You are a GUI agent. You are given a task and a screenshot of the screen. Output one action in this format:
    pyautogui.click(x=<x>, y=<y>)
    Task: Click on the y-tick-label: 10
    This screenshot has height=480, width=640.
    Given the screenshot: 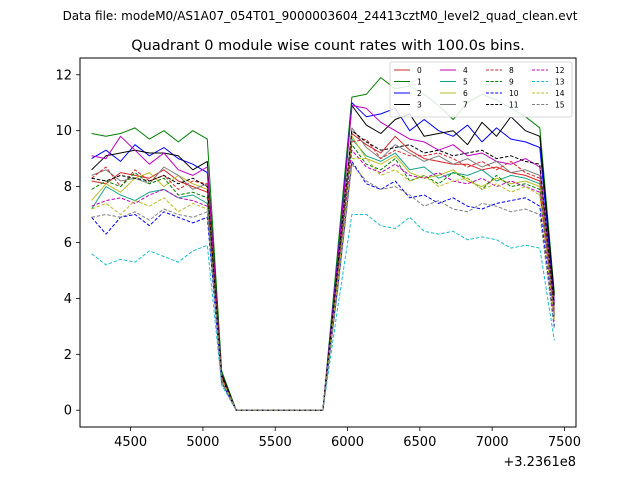 What is the action you would take?
    pyautogui.click(x=63, y=131)
    